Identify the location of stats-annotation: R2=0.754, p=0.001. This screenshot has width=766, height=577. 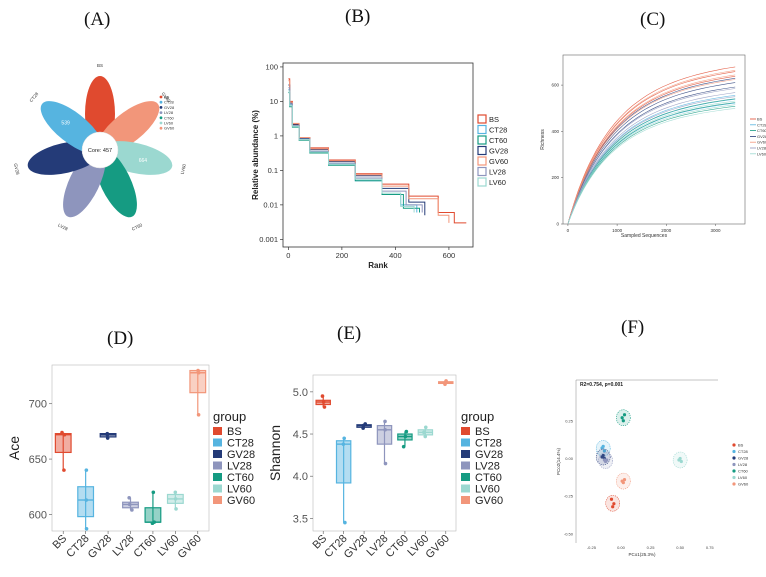
(601, 385).